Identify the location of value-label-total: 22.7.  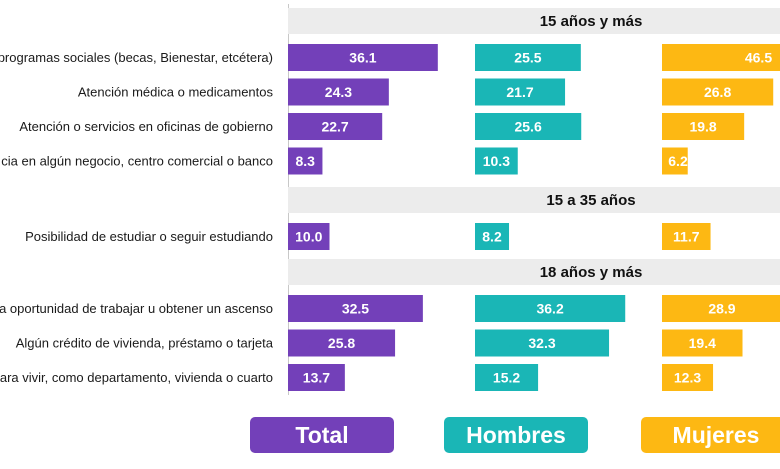
(334, 127).